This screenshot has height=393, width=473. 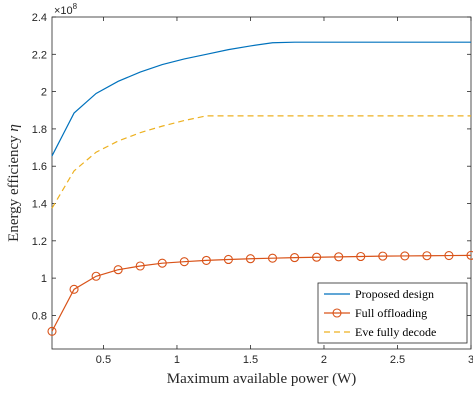 I want to click on y-tick-label: 1.6, so click(x=39, y=167).